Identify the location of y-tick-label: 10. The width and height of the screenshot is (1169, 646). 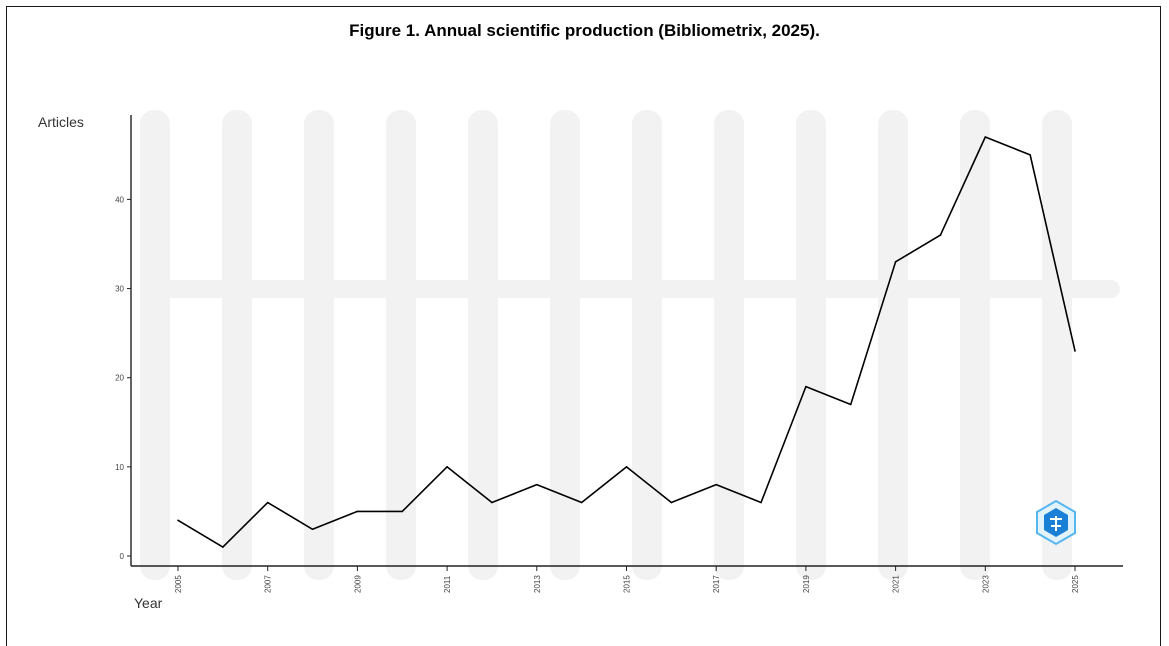
(119, 467).